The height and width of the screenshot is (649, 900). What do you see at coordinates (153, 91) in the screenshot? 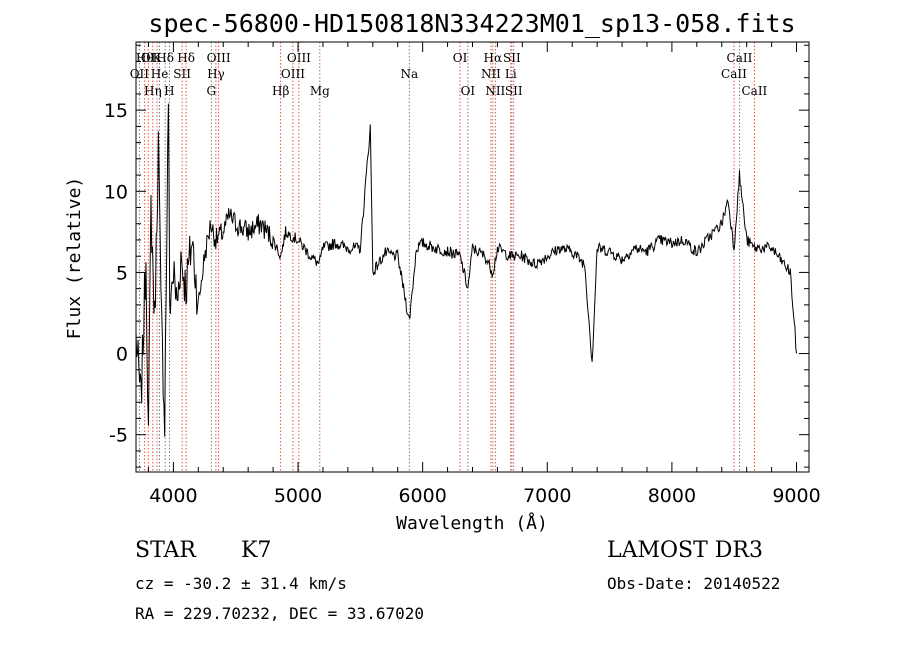
I see `line-marker-label: Hη` at bounding box center [153, 91].